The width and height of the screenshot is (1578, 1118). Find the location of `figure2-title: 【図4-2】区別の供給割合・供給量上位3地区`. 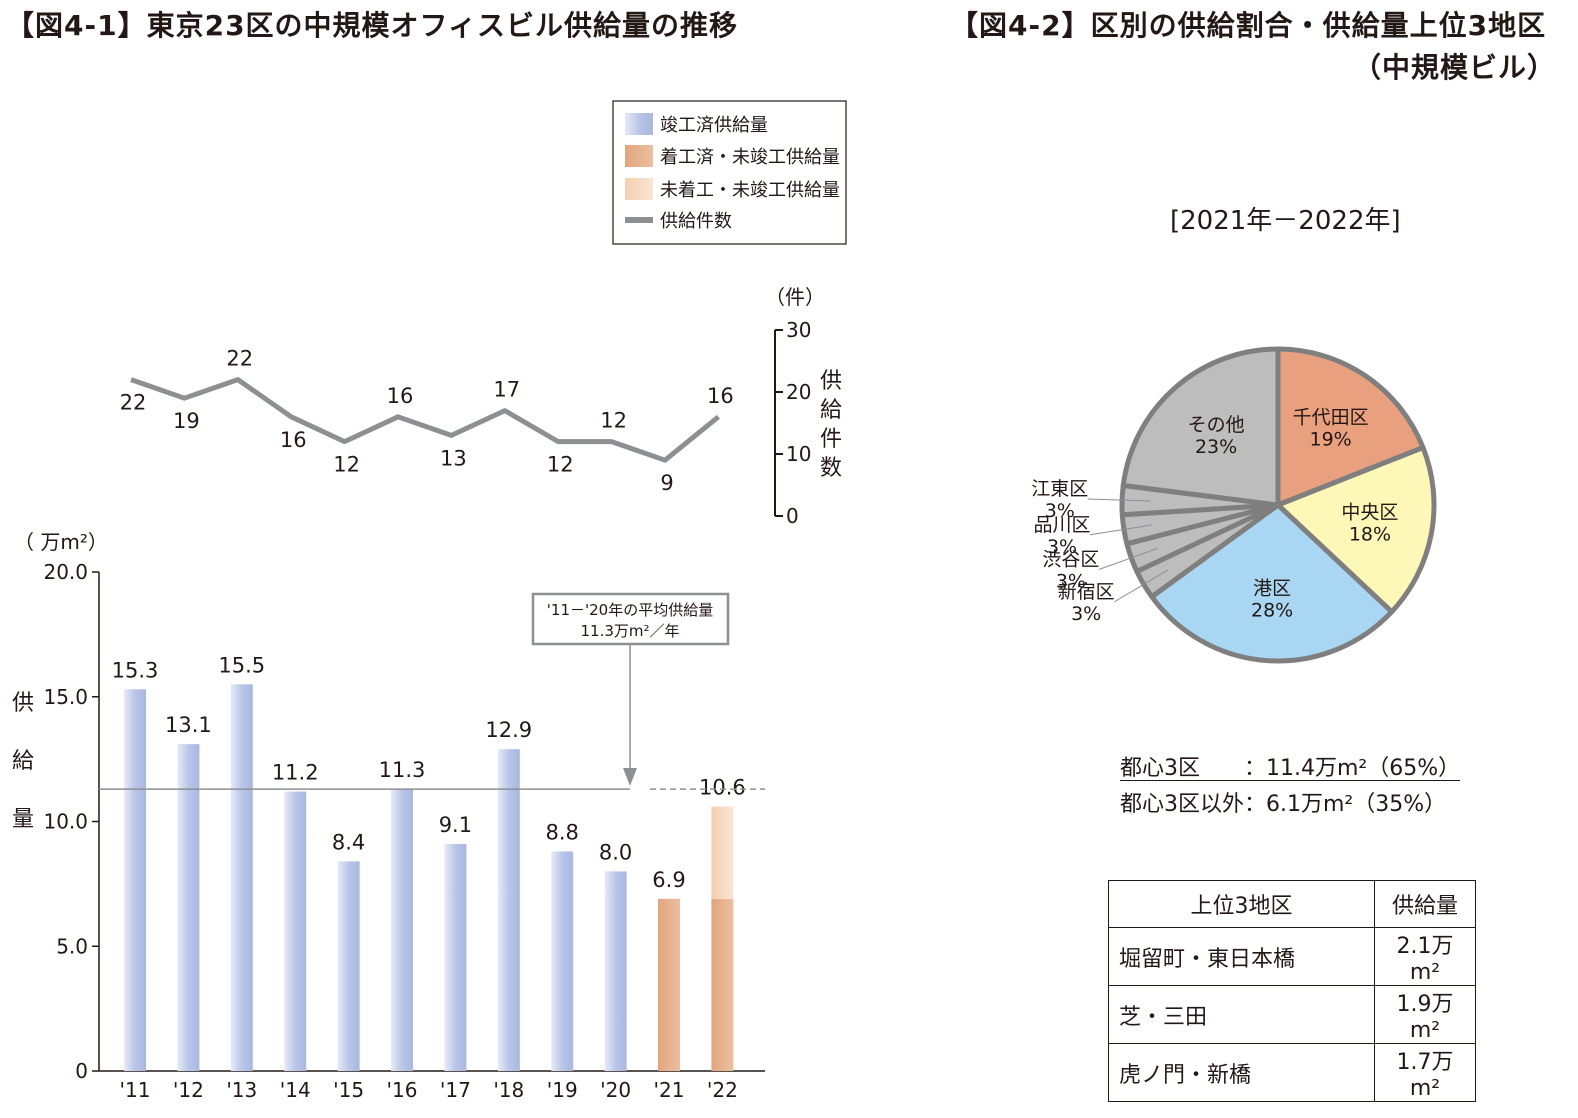

figure2-title: 【図4-2】区別の供給割合・供給量上位3地区 is located at coordinates (1248, 25).